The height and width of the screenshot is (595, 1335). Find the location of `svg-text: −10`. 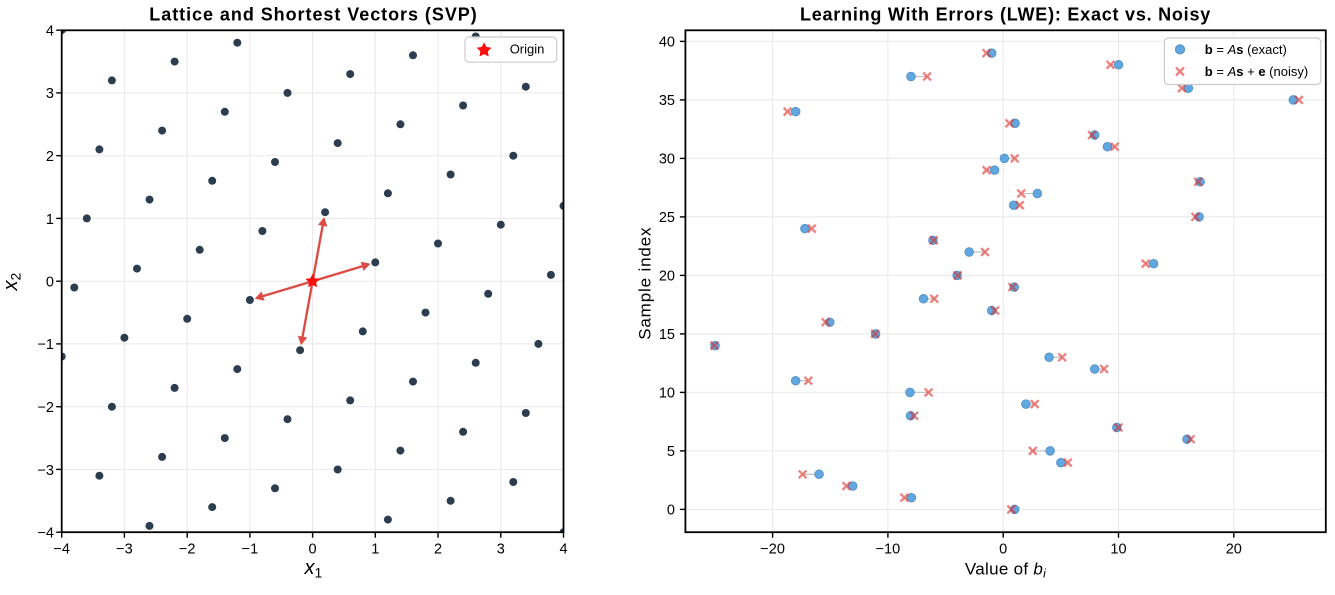

svg-text: −10 is located at coordinates (888, 550).